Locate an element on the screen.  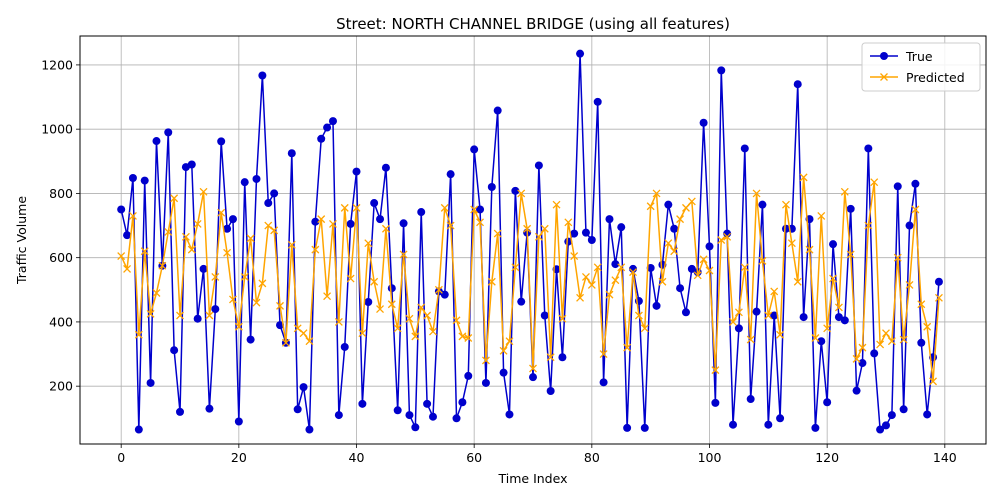
x-tick-label: 80 is located at coordinates (592, 457).